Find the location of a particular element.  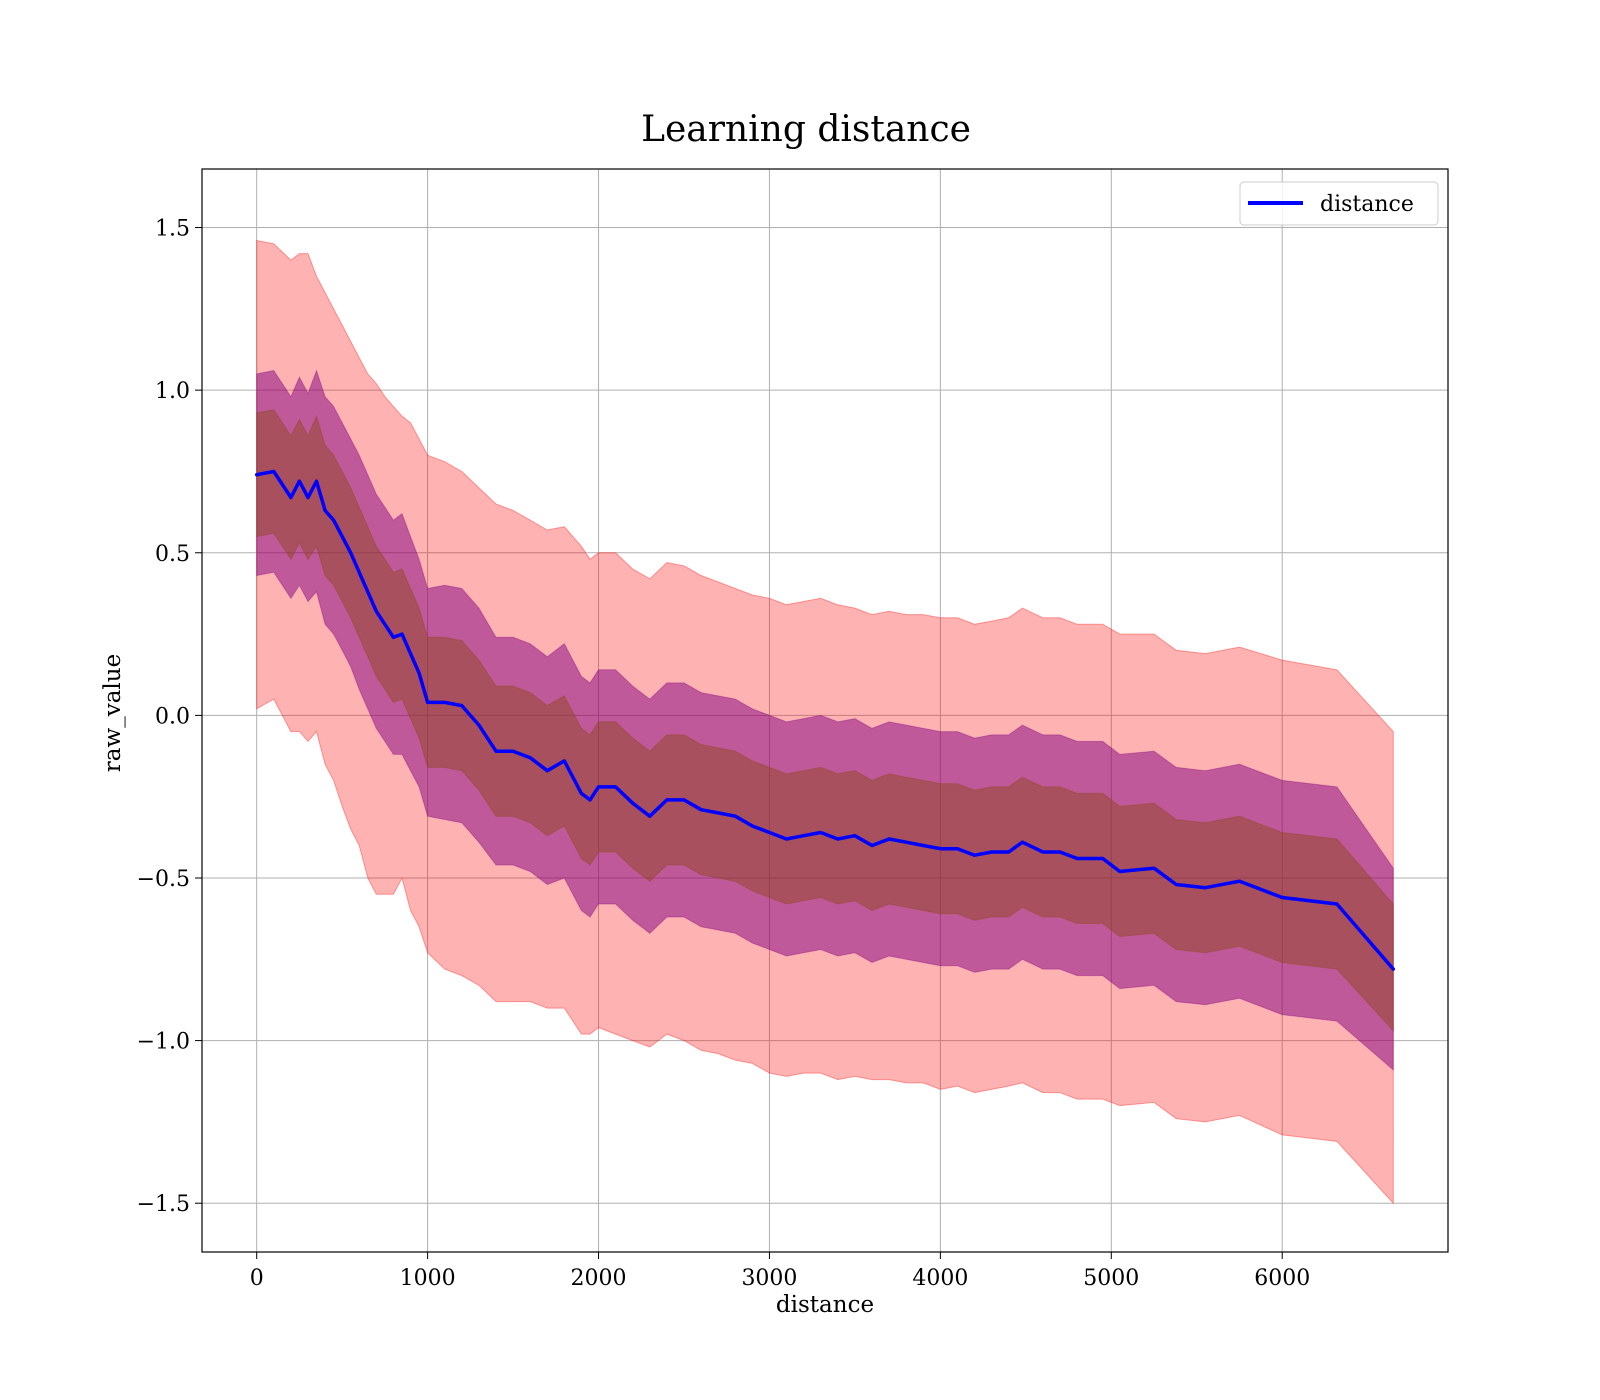

y-tick-label: −1.5 is located at coordinates (163, 1204).